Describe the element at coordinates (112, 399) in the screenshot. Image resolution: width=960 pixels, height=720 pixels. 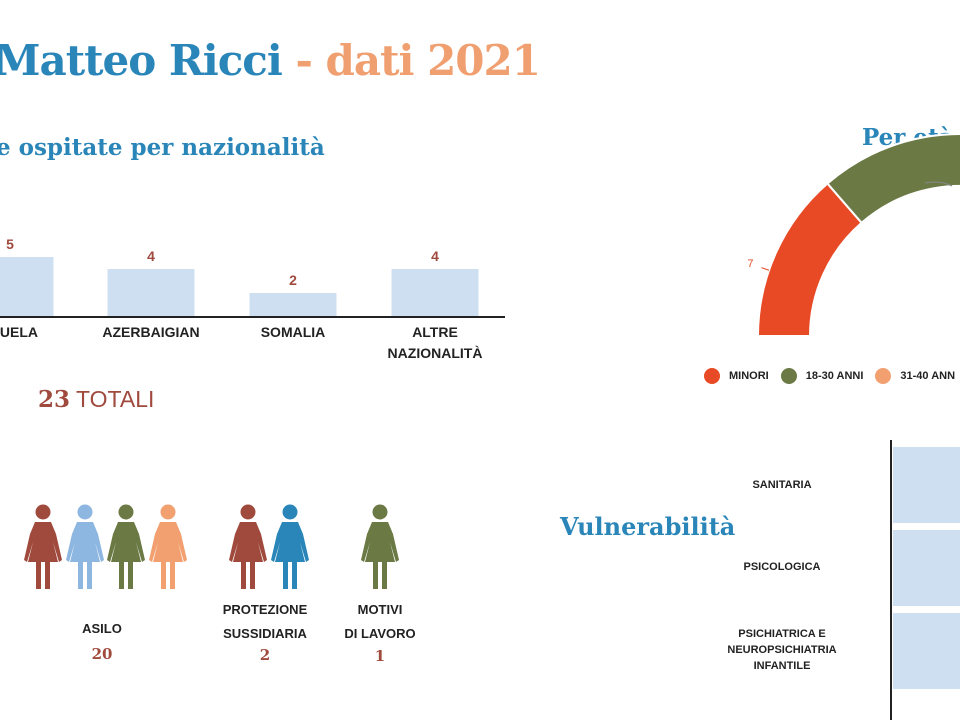
I see `total-label: TOTALI` at that location.